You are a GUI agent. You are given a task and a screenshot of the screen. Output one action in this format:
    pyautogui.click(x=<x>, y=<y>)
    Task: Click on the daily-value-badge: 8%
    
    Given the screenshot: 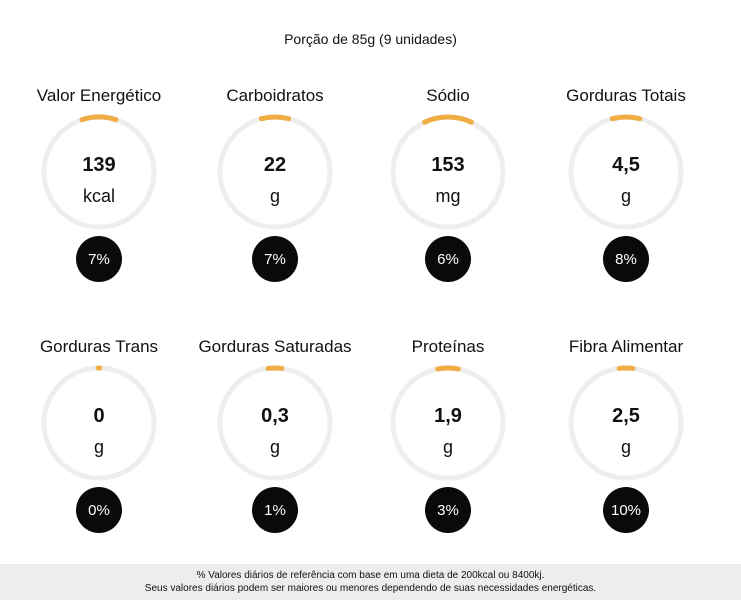 What is the action you would take?
    pyautogui.click(x=626, y=259)
    